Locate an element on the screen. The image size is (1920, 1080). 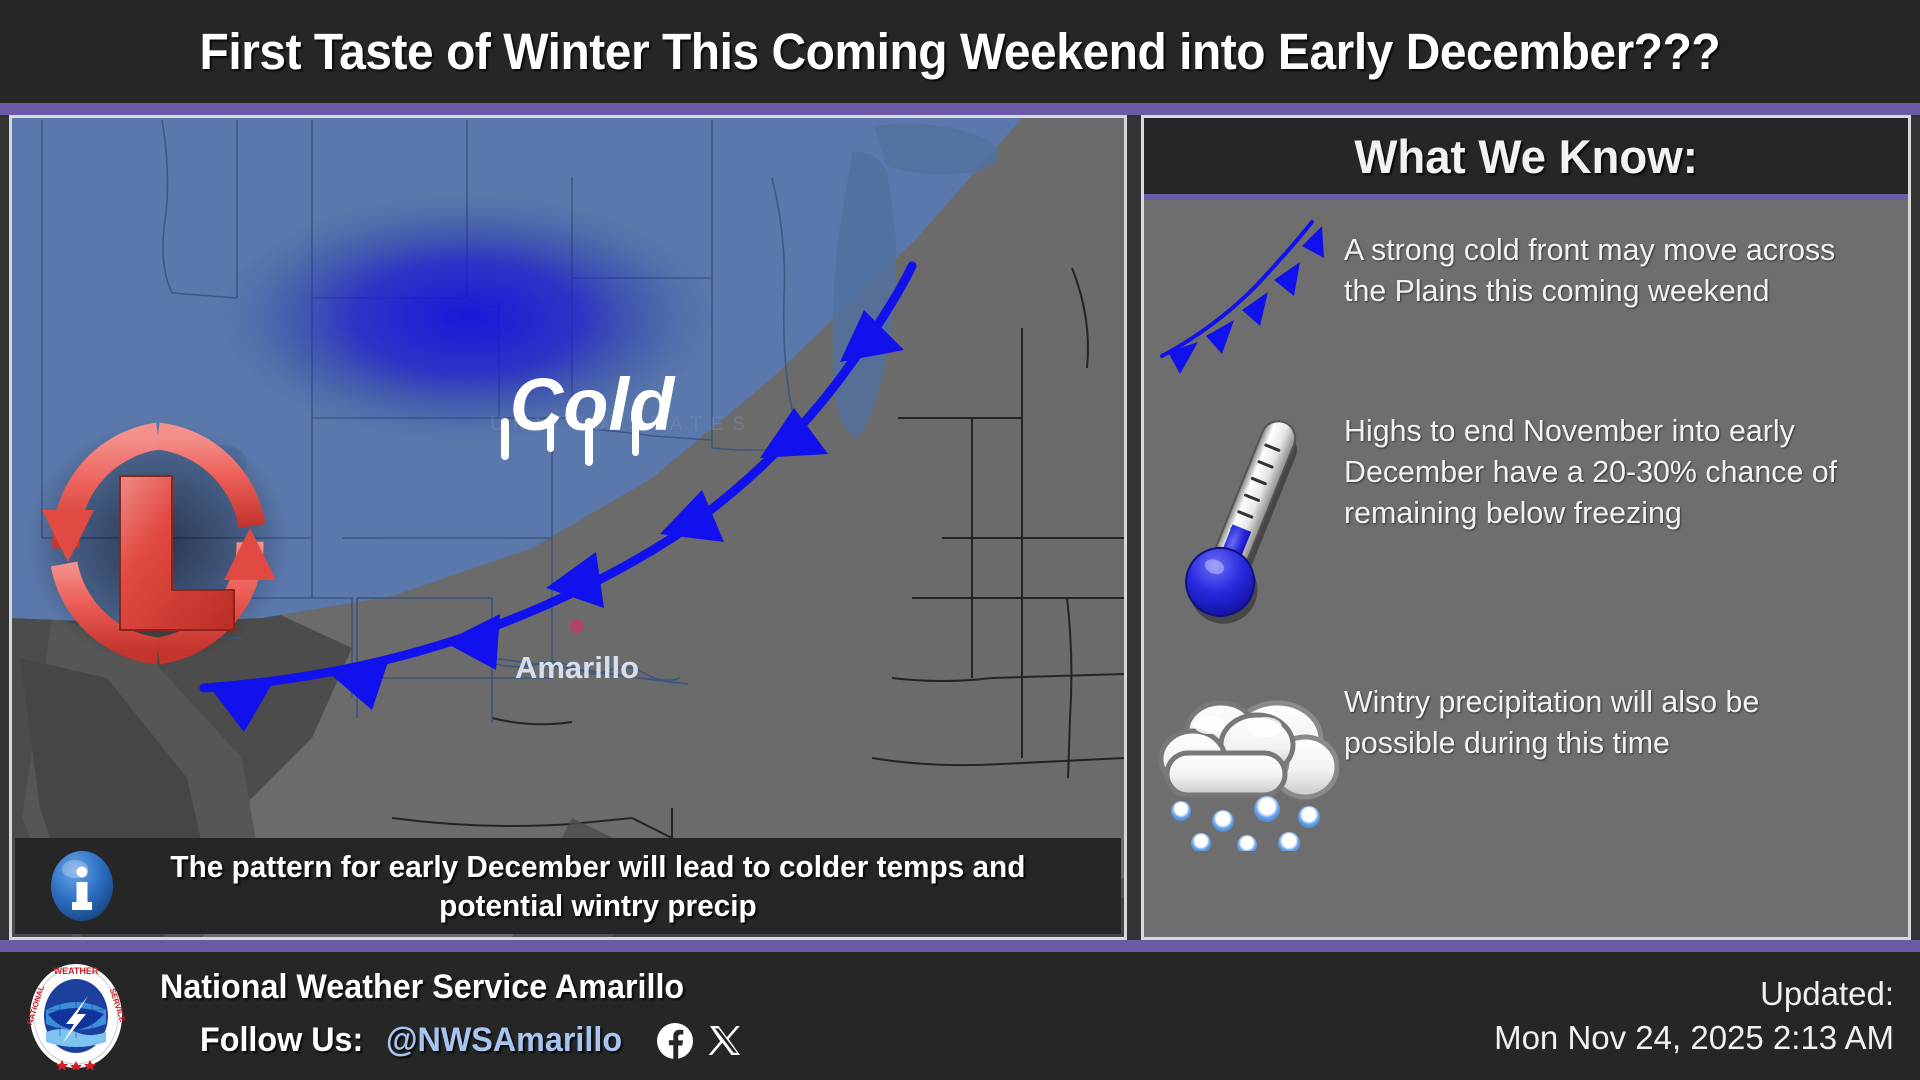
divider-bottom is located at coordinates (960, 946).